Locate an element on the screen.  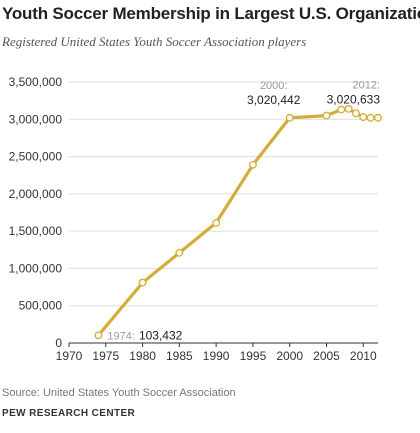
data-point-1995 is located at coordinates (252, 164).